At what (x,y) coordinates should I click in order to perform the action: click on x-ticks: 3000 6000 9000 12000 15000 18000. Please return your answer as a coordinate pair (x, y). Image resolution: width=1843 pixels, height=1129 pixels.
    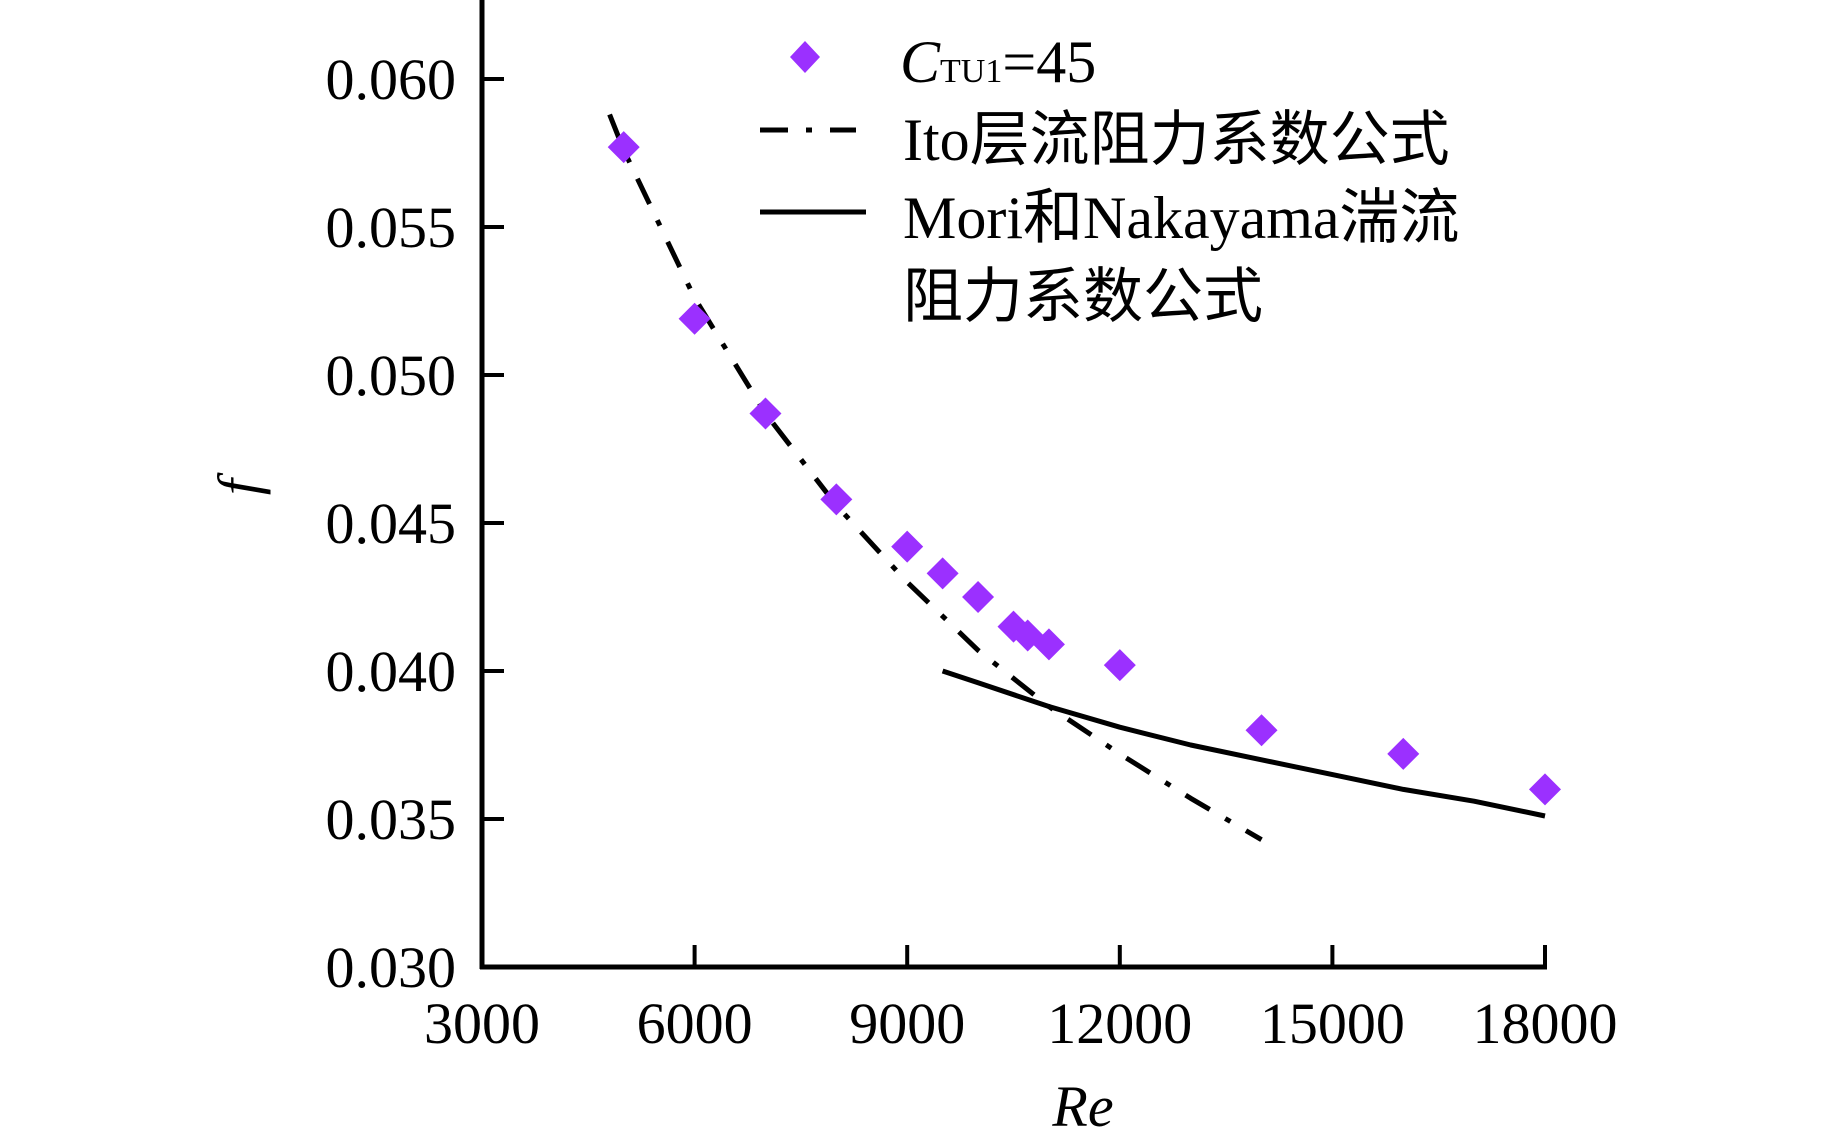
    Looking at the image, I should click on (1021, 1000).